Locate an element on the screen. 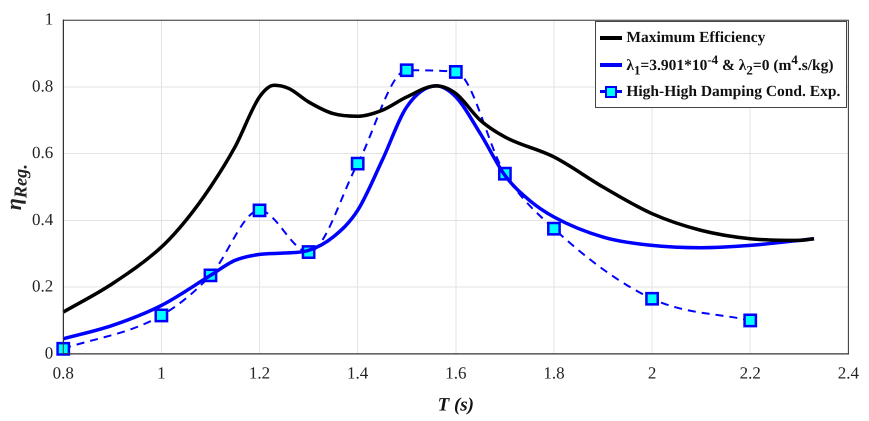 This screenshot has height=421, width=869. x-tick-label: 2 is located at coordinates (652, 372).